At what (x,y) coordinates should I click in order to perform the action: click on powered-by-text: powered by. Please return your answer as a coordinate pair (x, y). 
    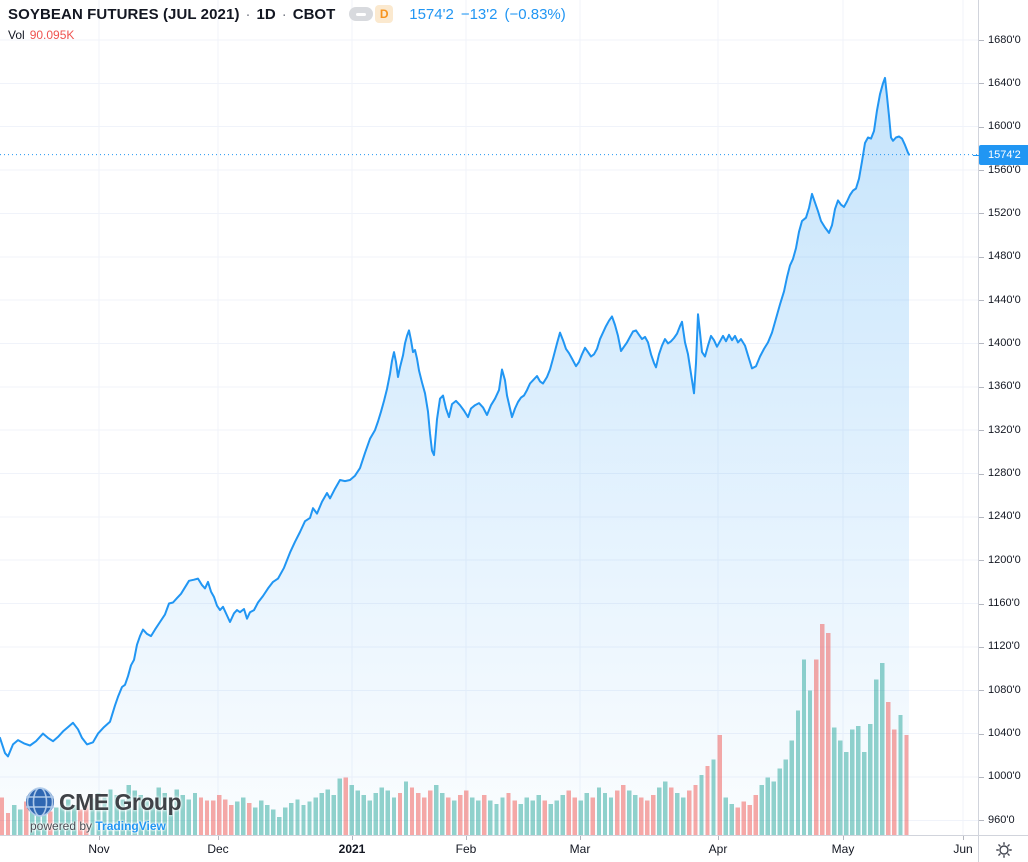
    Looking at the image, I should click on (61, 826).